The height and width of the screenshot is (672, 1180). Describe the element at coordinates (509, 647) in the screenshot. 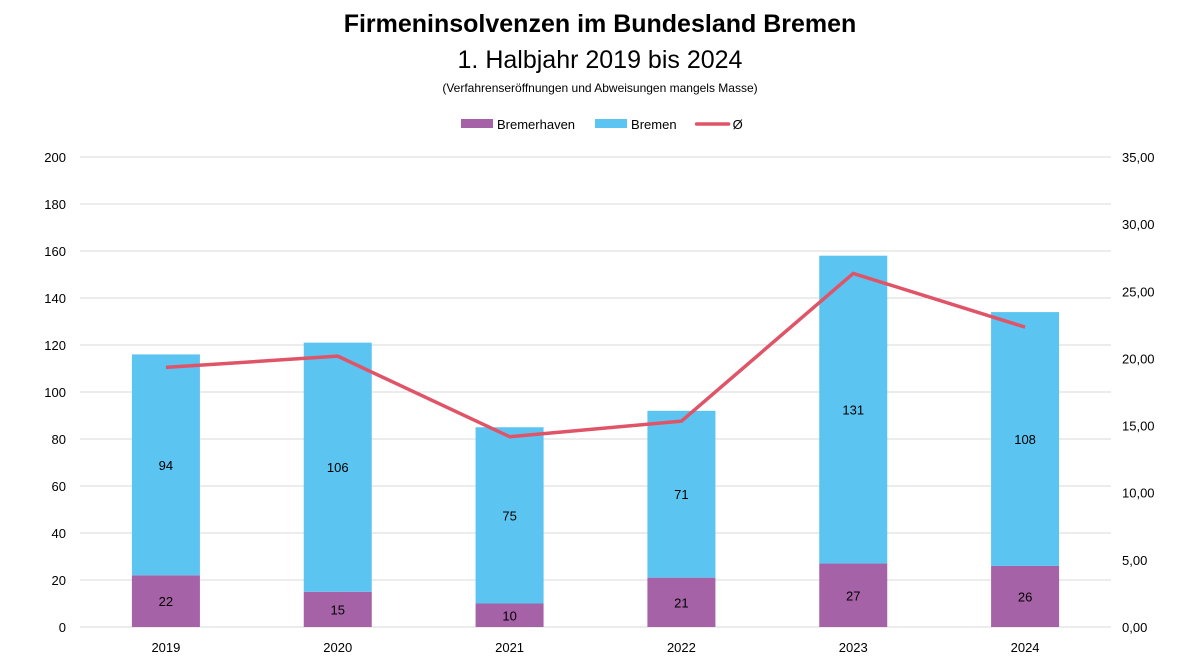

I see `x-tick-label: 2021` at that location.